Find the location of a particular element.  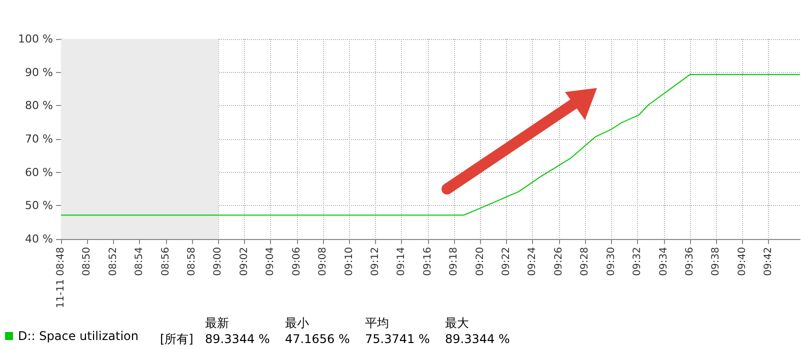

x-tick-label: 09:30 is located at coordinates (611, 261).